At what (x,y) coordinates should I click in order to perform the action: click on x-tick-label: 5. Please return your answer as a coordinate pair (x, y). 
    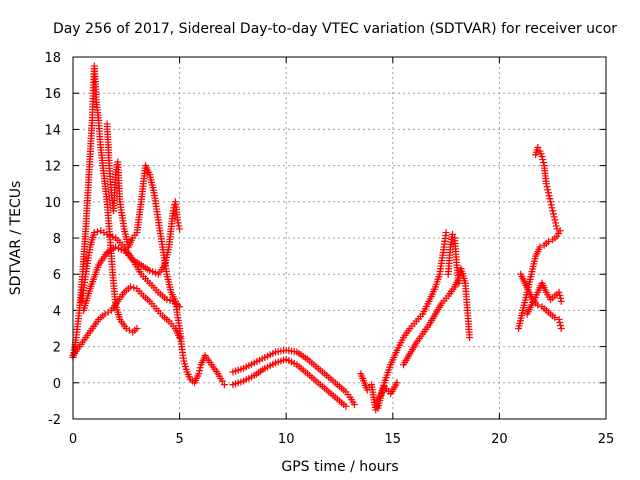
    Looking at the image, I should click on (179, 439).